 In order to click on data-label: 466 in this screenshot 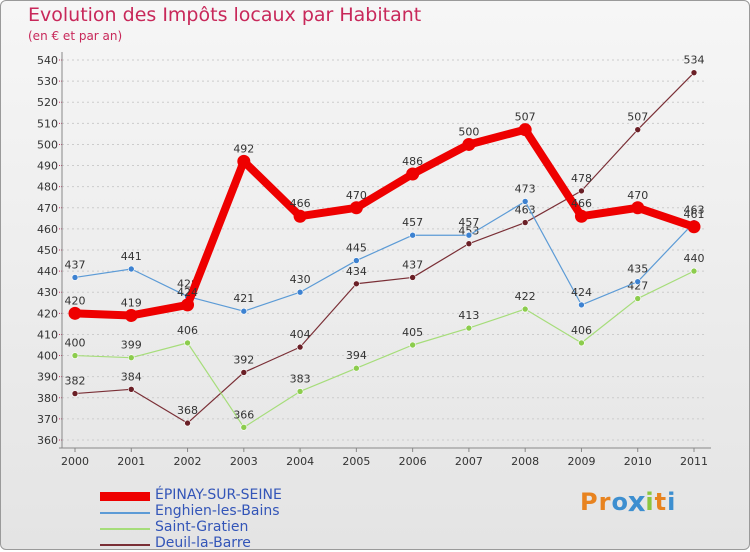, I will do `click(581, 203)`.